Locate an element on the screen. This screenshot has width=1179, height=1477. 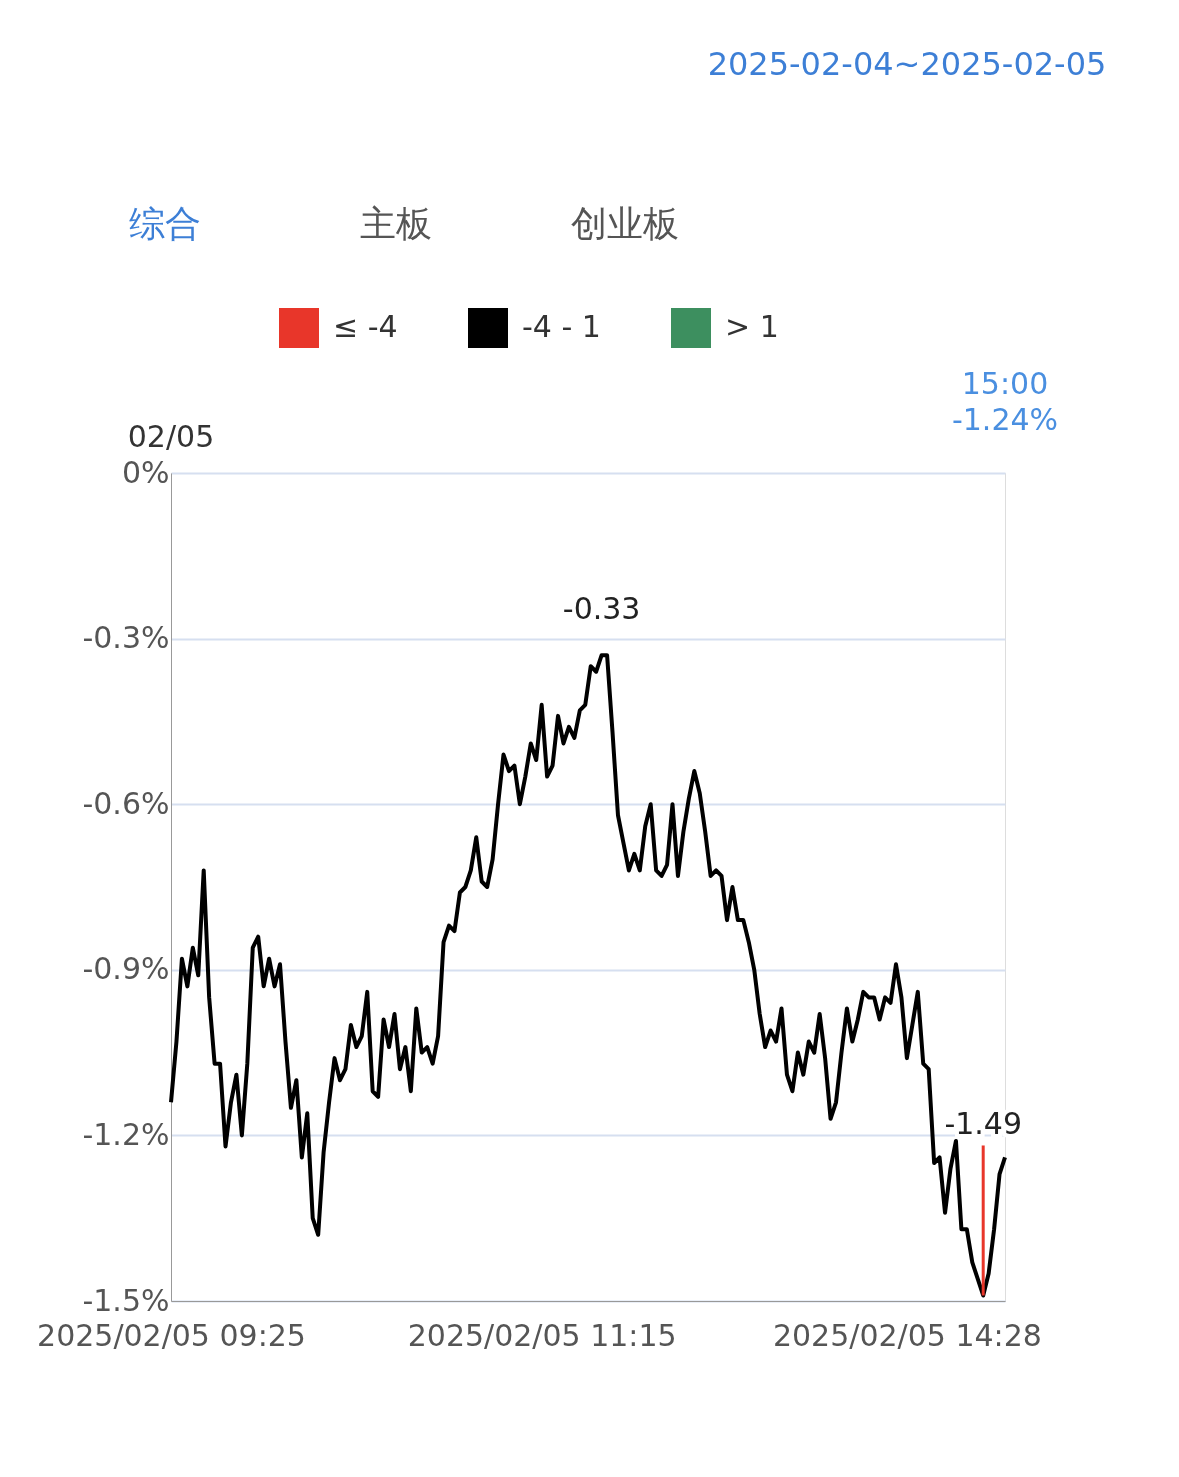
annotation: -1.49 is located at coordinates (983, 1124).